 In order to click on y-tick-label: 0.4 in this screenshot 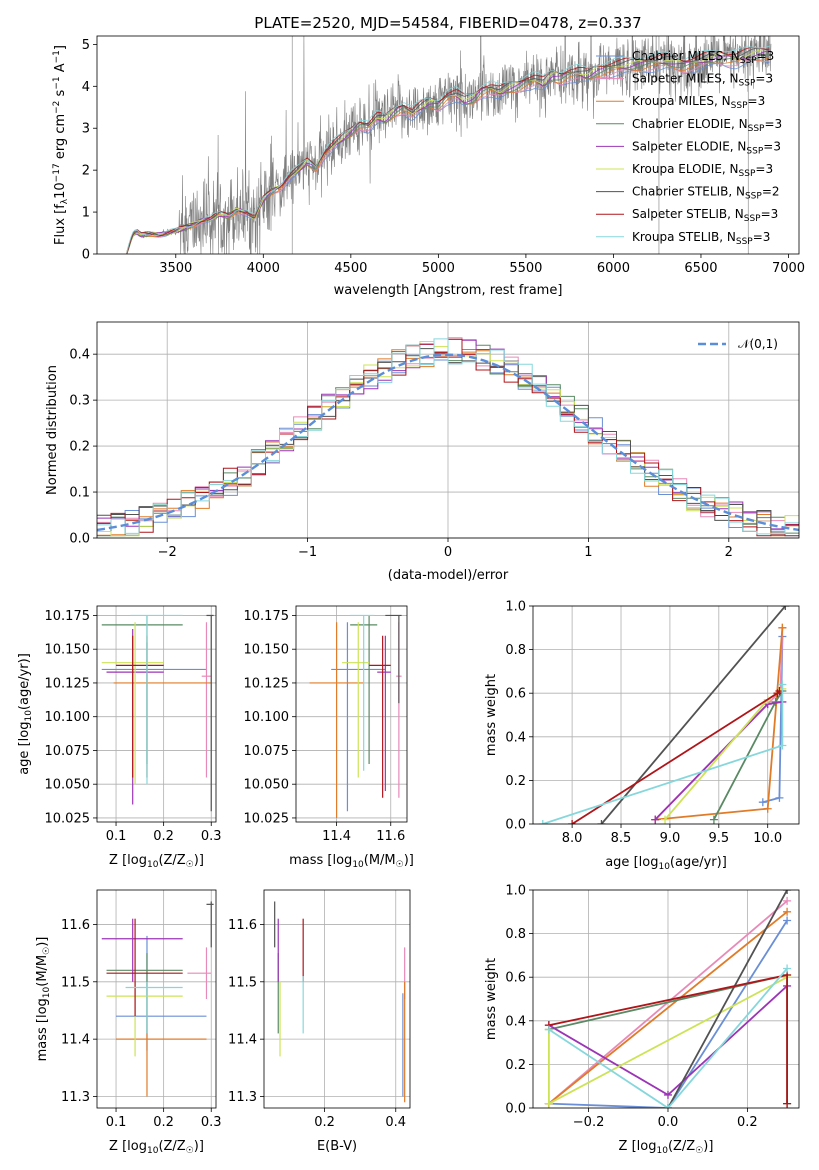, I will do `click(79, 355)`.